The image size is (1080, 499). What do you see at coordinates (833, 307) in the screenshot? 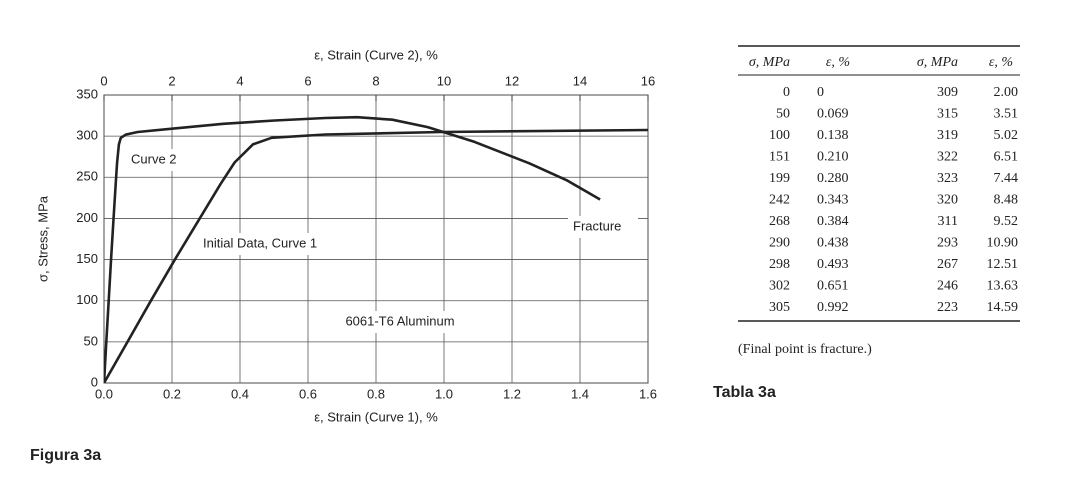
I see `table-cell: 0.992` at bounding box center [833, 307].